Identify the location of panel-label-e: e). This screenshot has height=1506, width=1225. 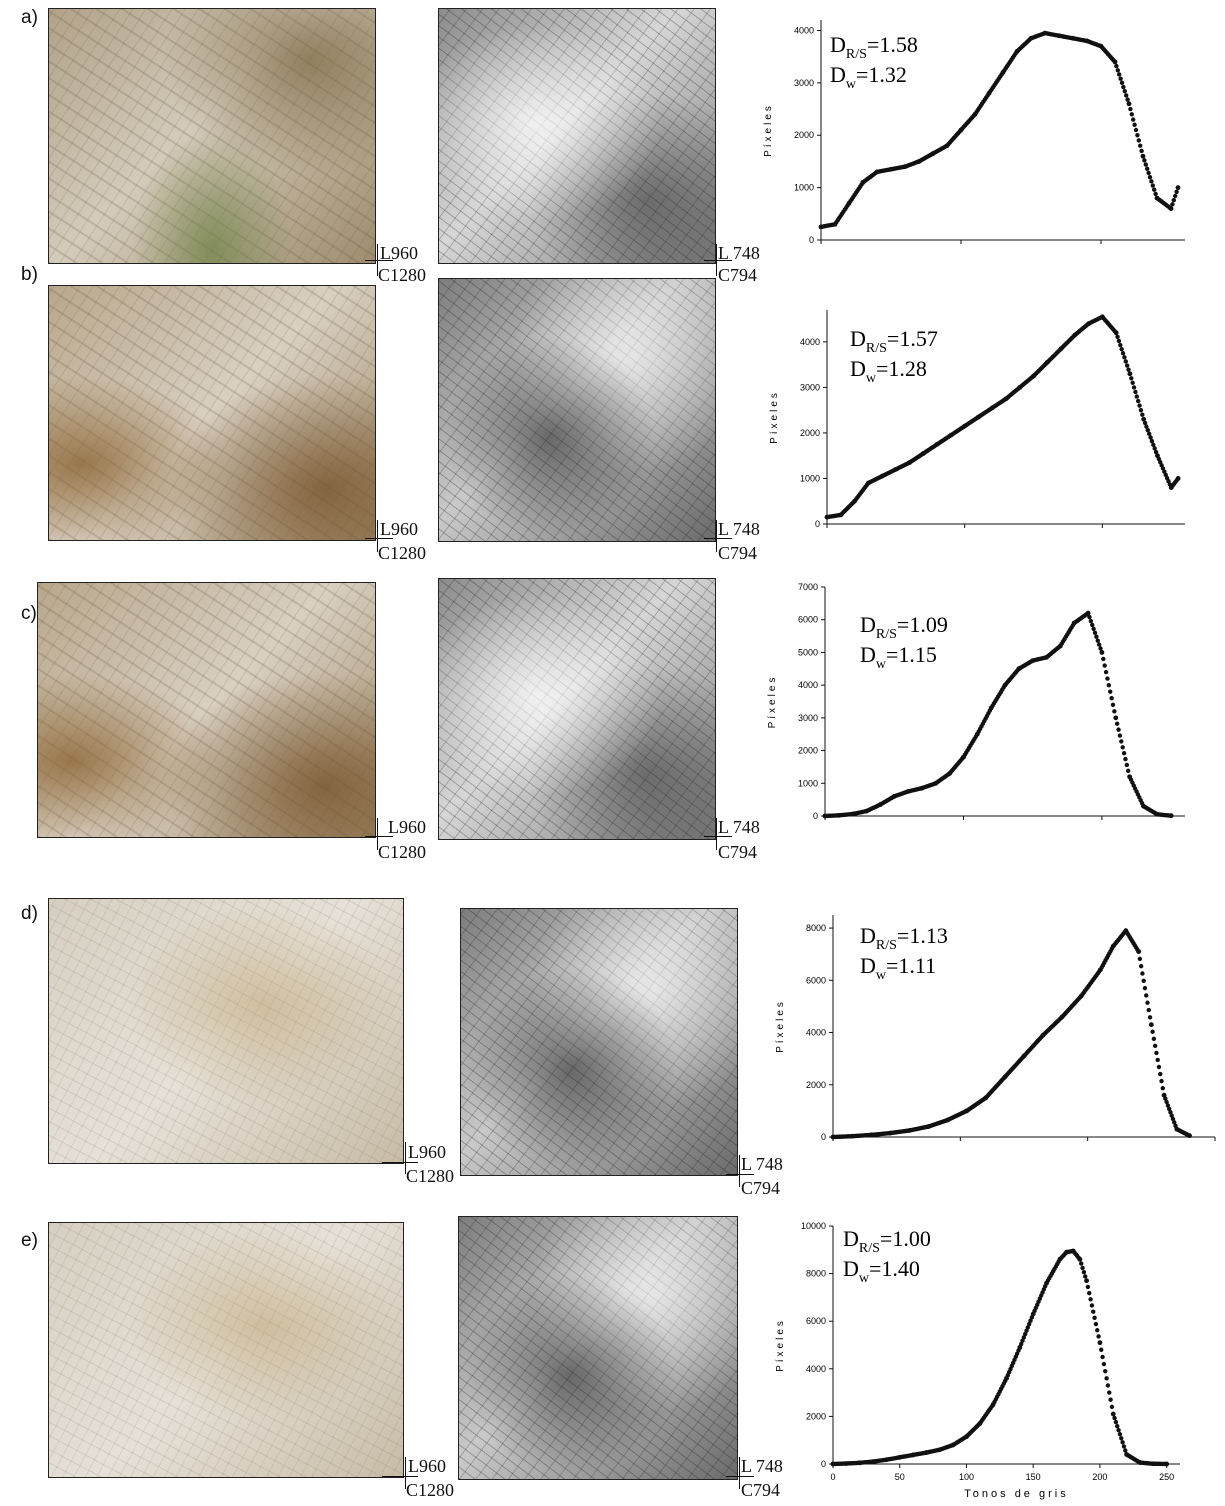
(29, 1241).